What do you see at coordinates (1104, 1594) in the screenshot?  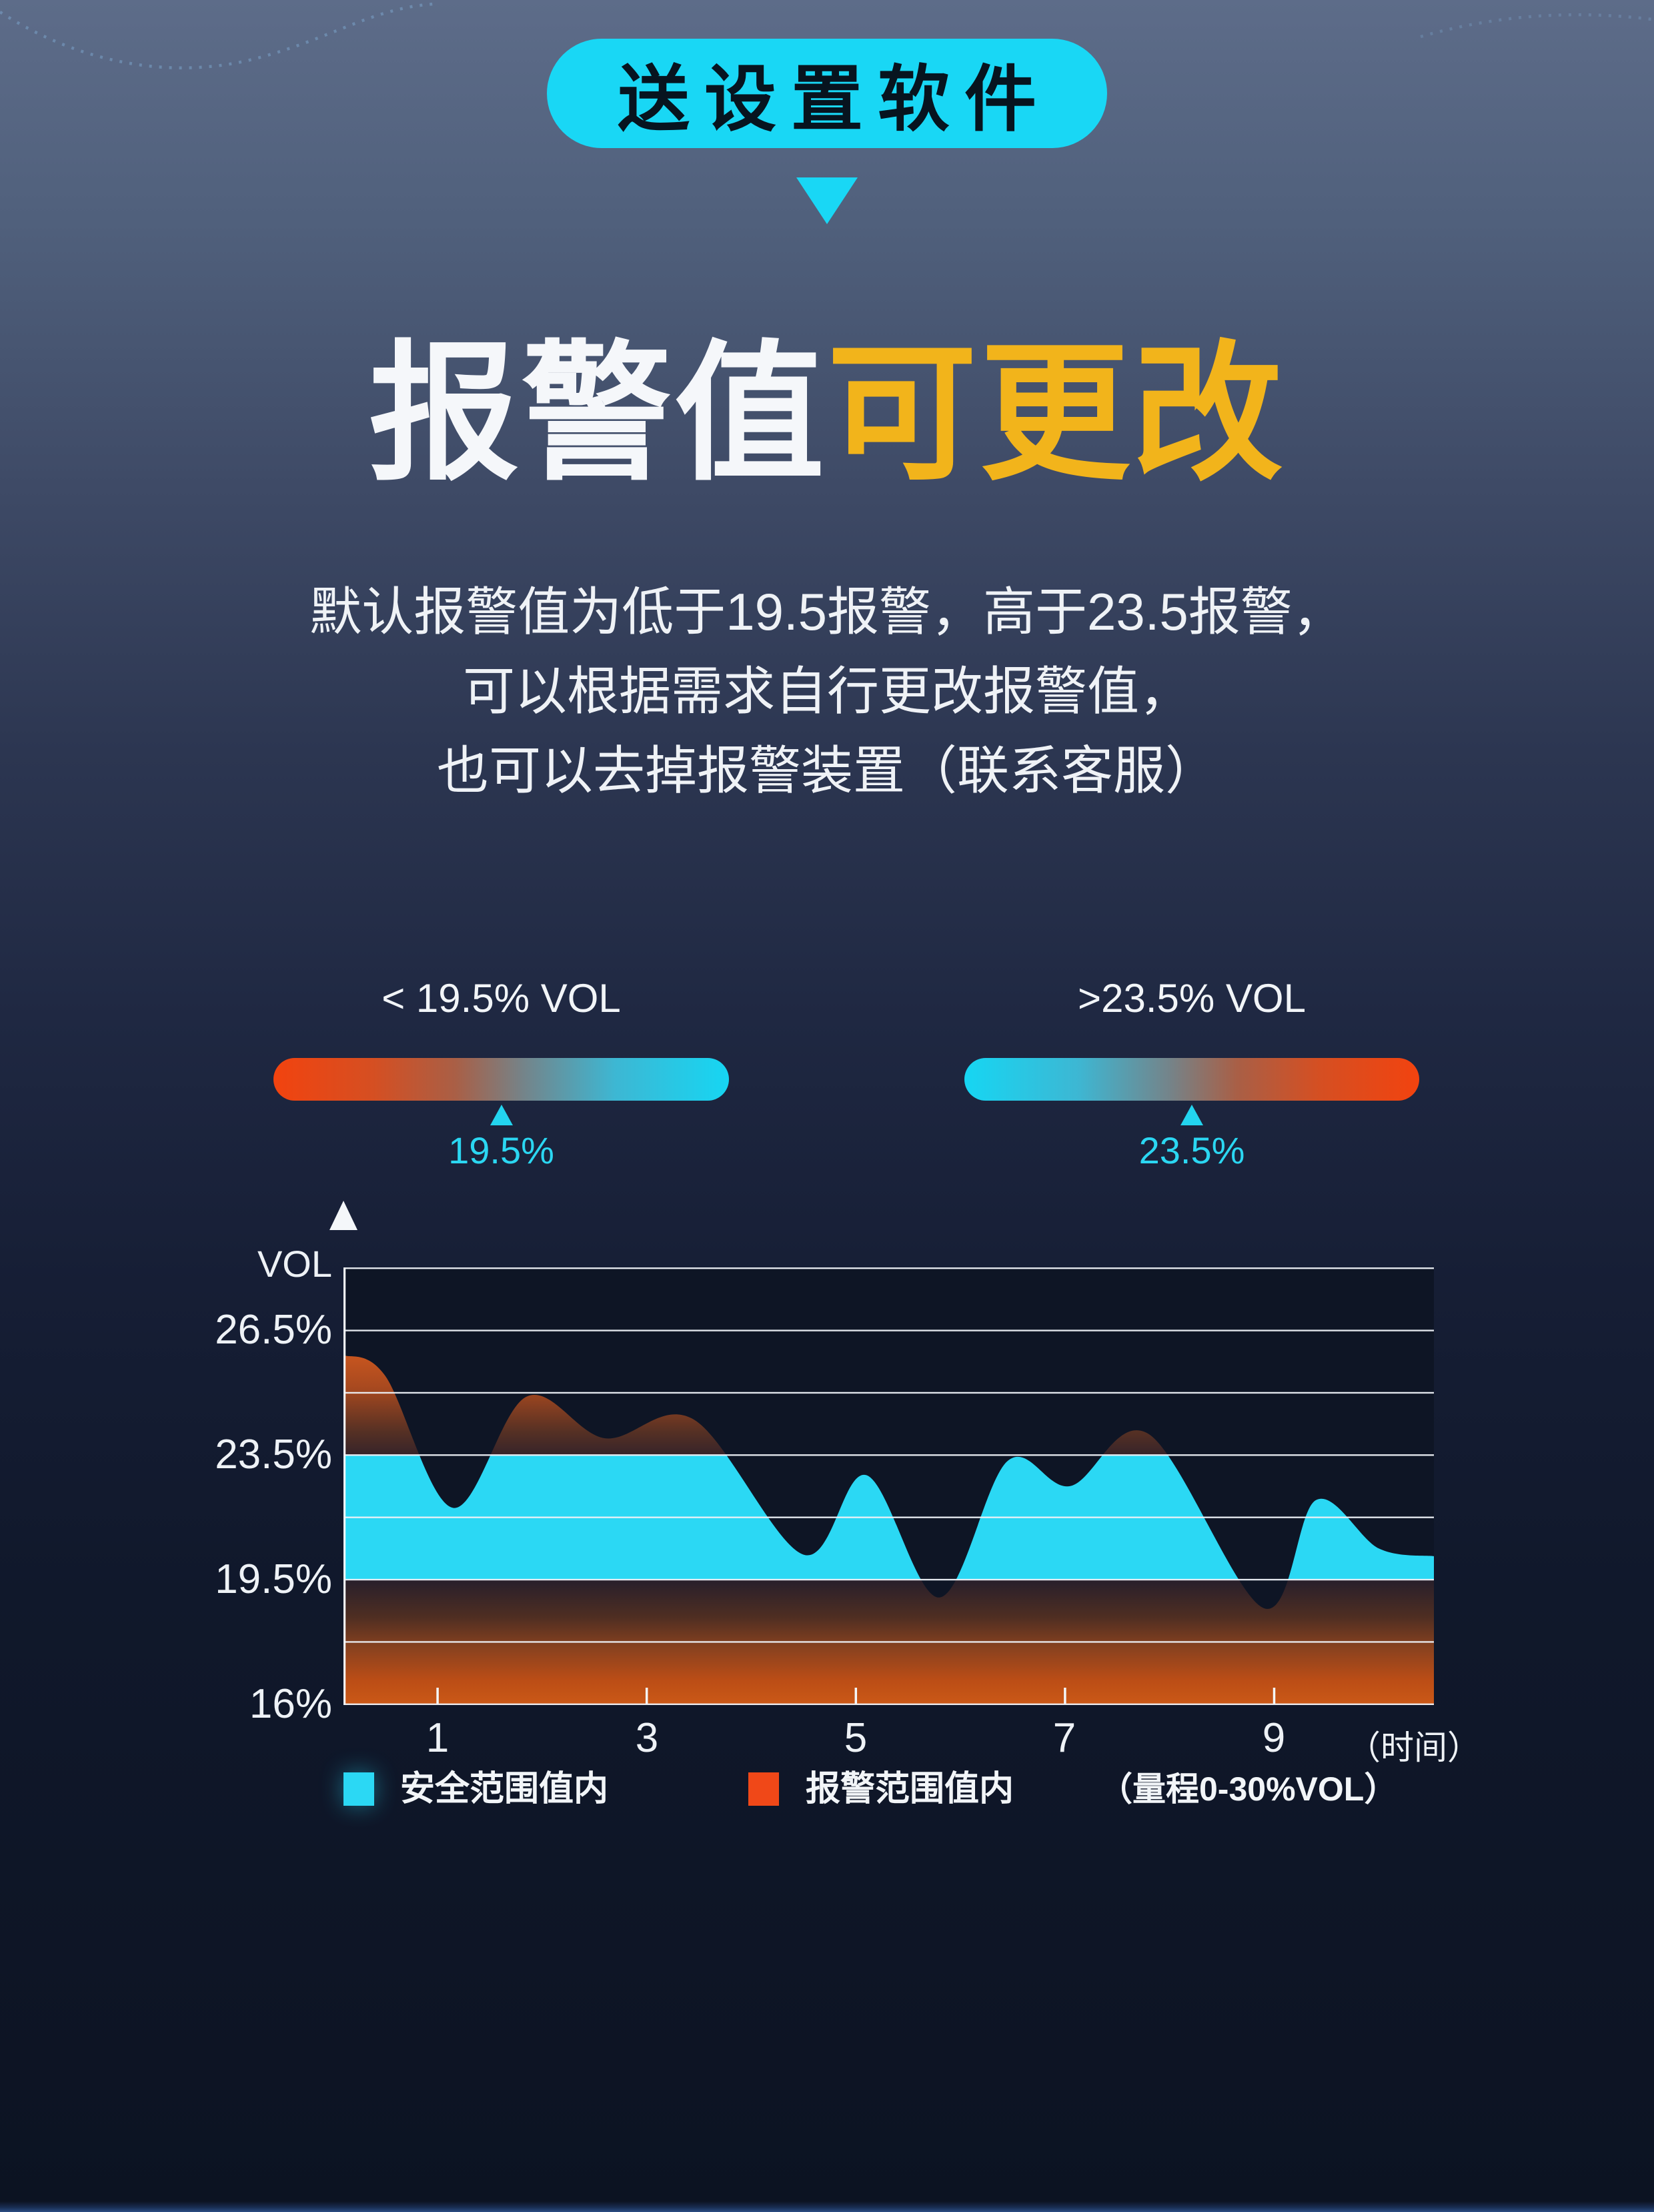 I see `below-low-threshold-notch` at bounding box center [1104, 1594].